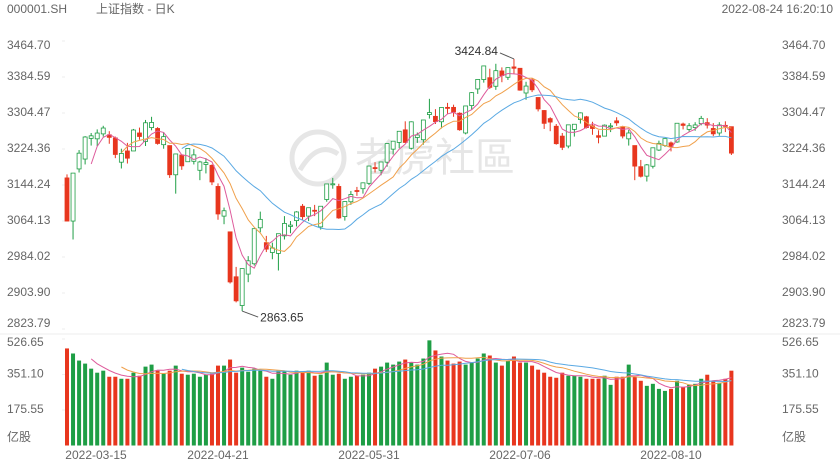 The height and width of the screenshot is (470, 840). I want to click on low-marker-line, so click(250, 314).